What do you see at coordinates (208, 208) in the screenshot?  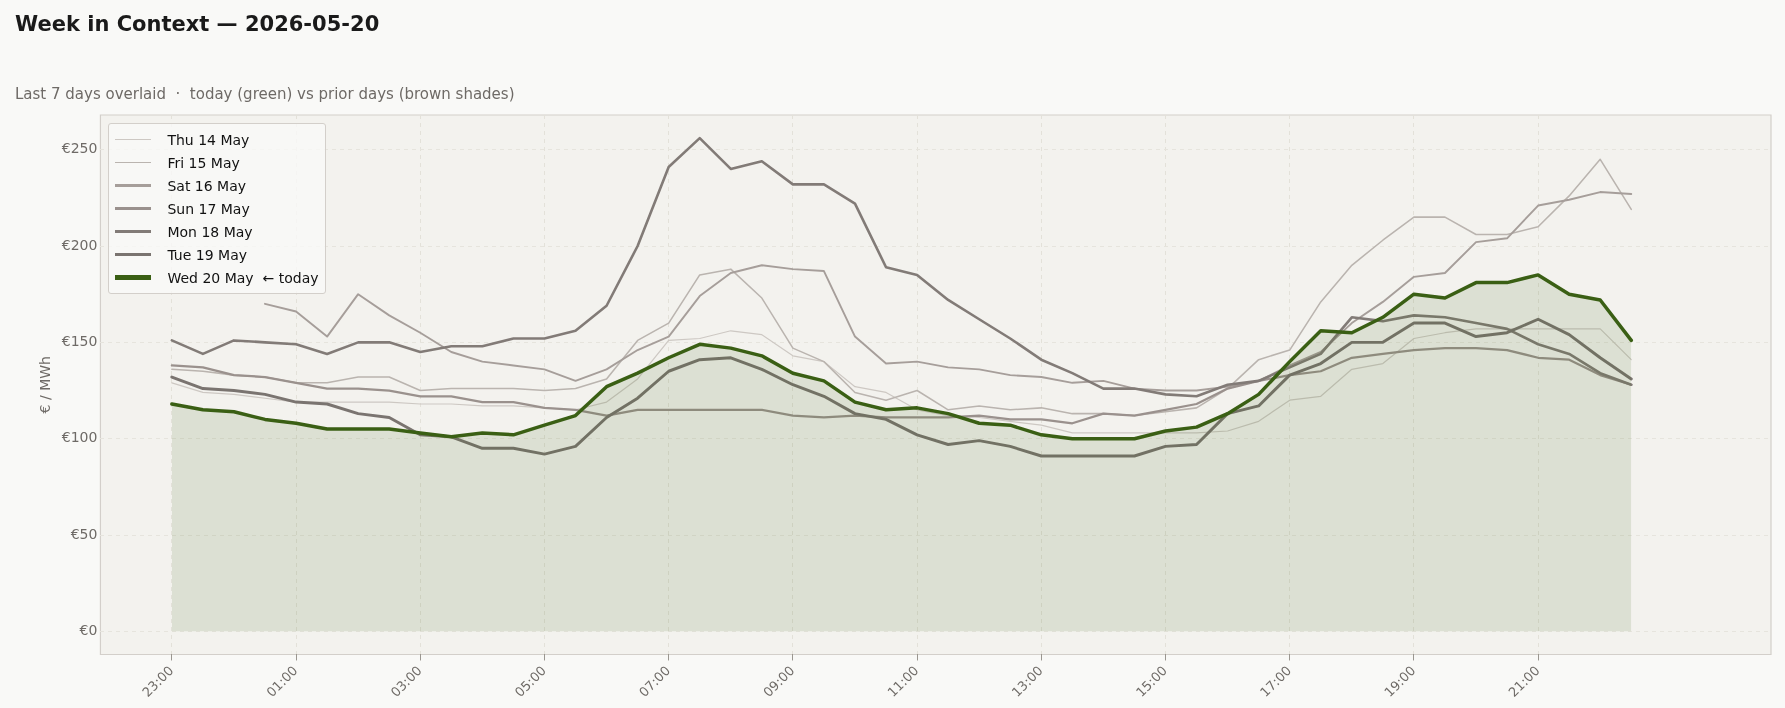 I see `legend-label: Sun 17 May` at bounding box center [208, 208].